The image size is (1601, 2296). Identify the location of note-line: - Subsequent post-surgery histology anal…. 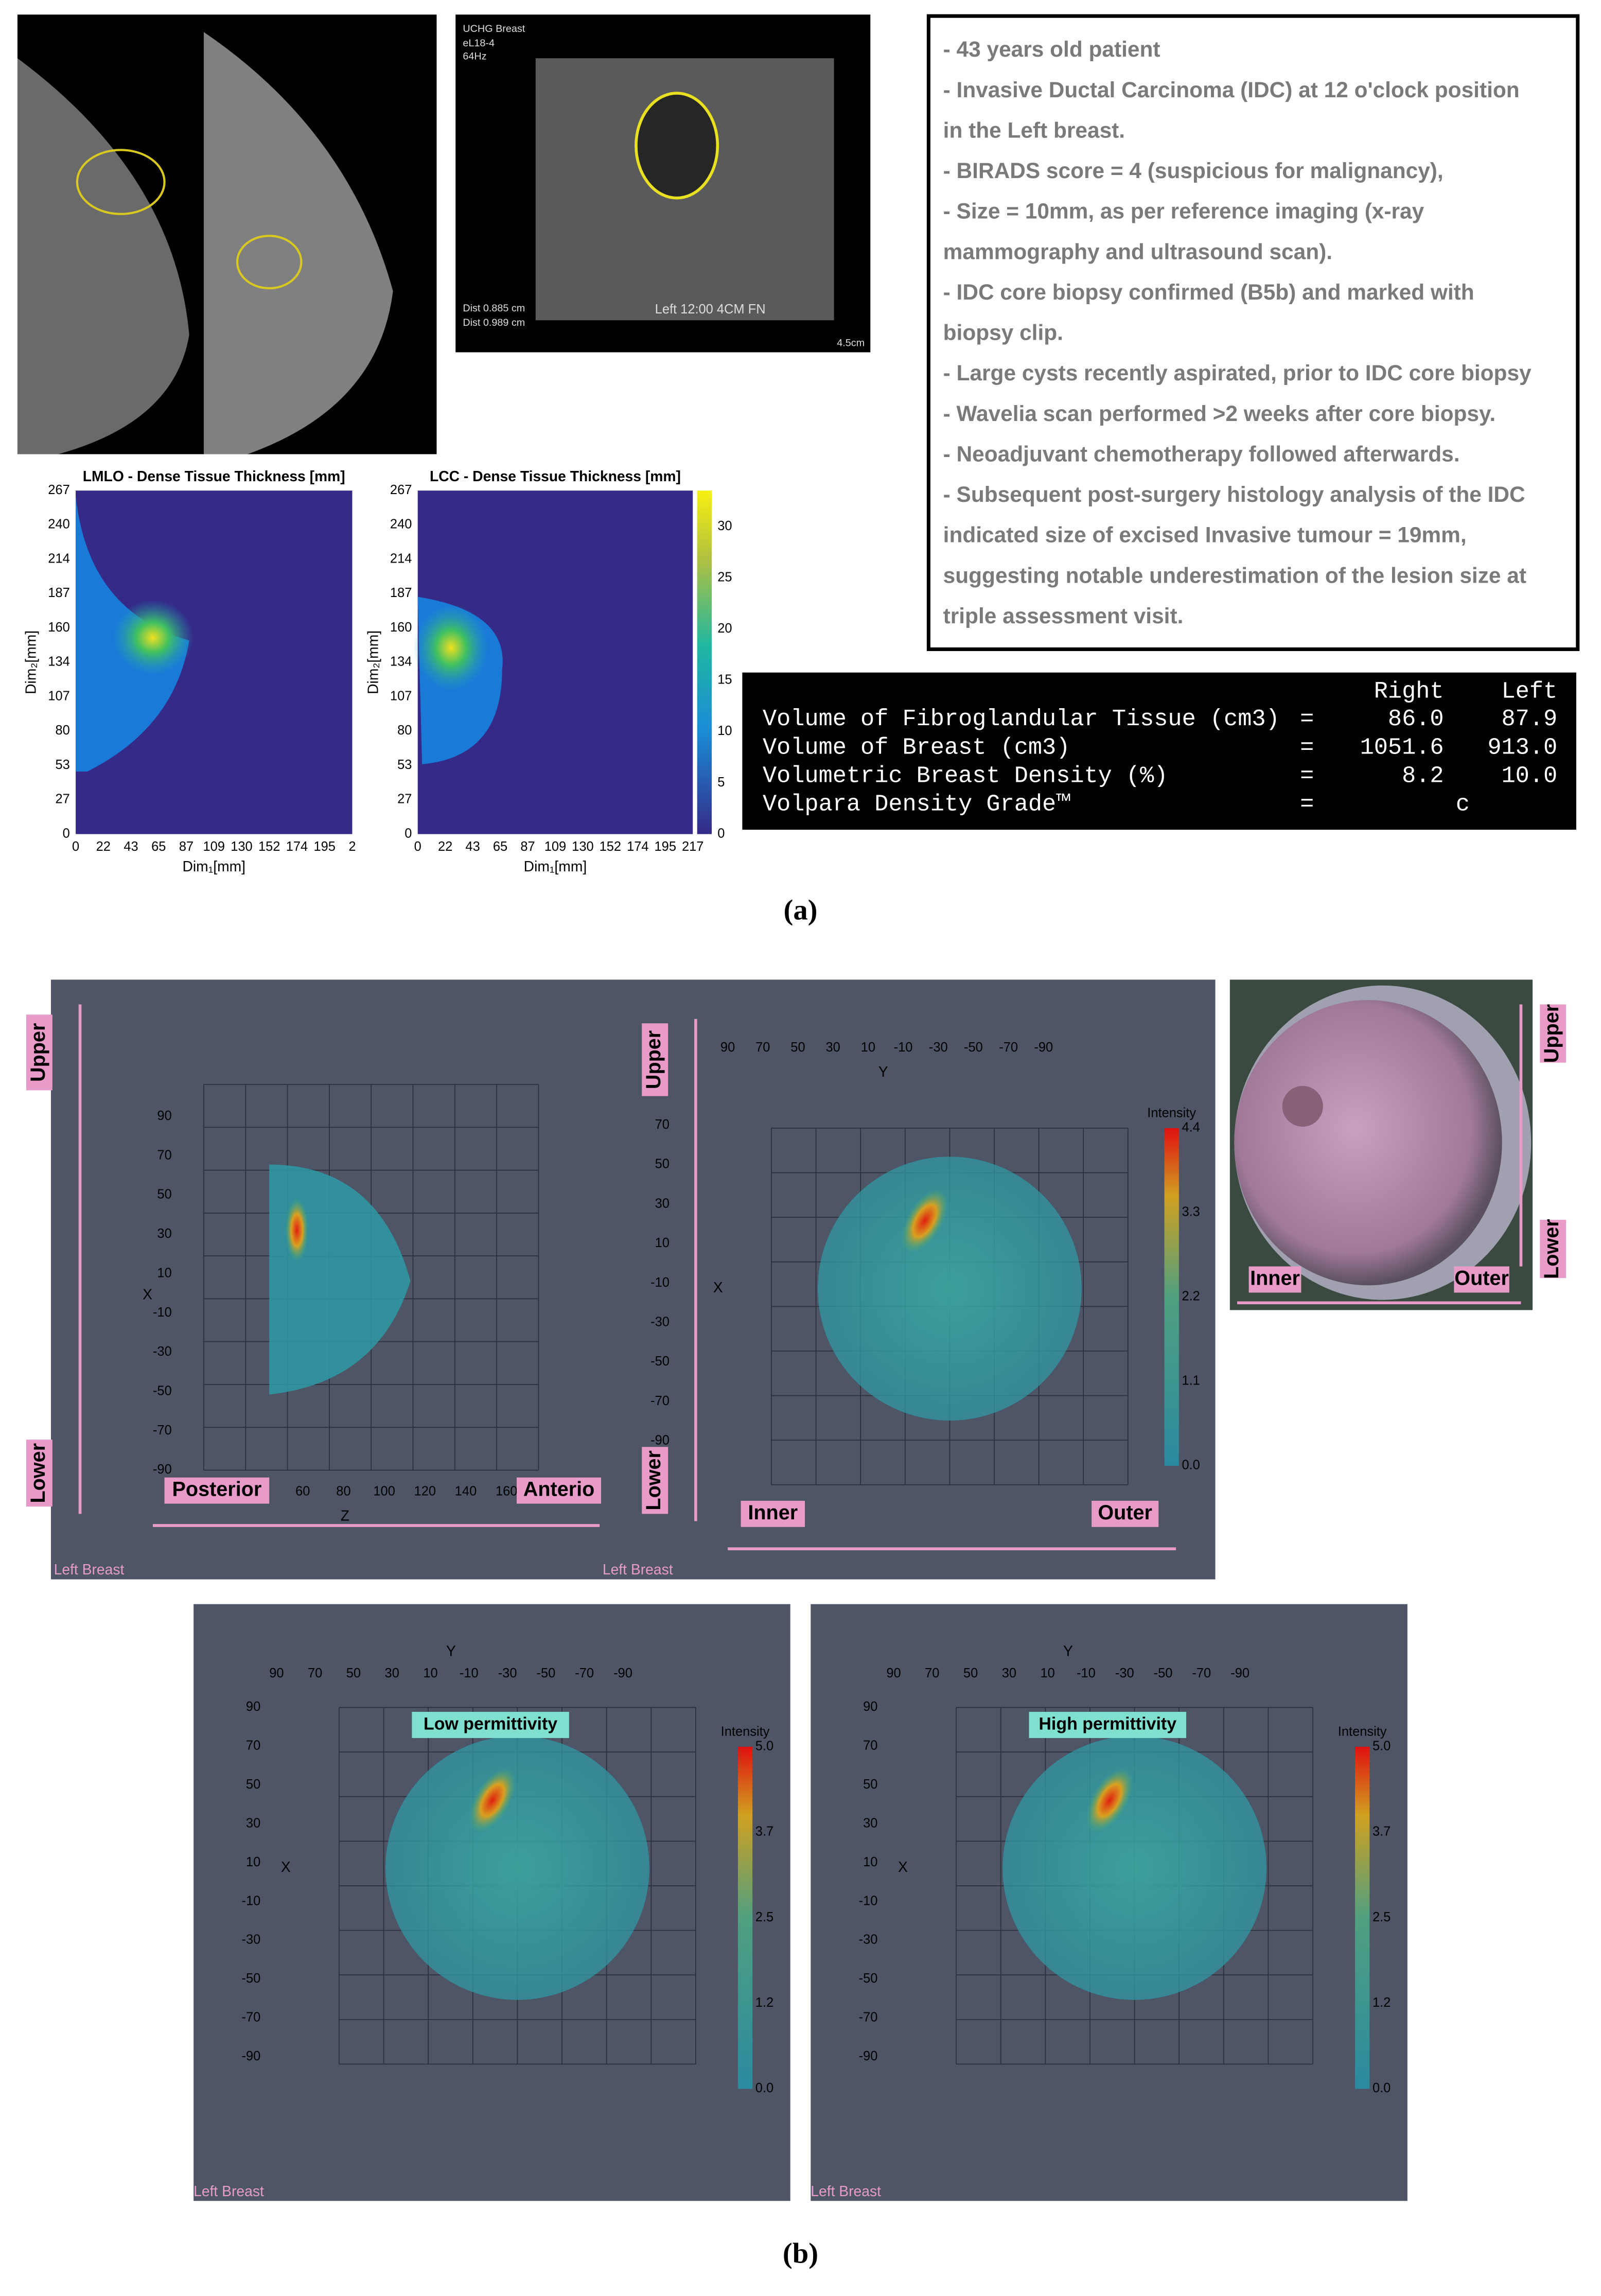
(1234, 494).